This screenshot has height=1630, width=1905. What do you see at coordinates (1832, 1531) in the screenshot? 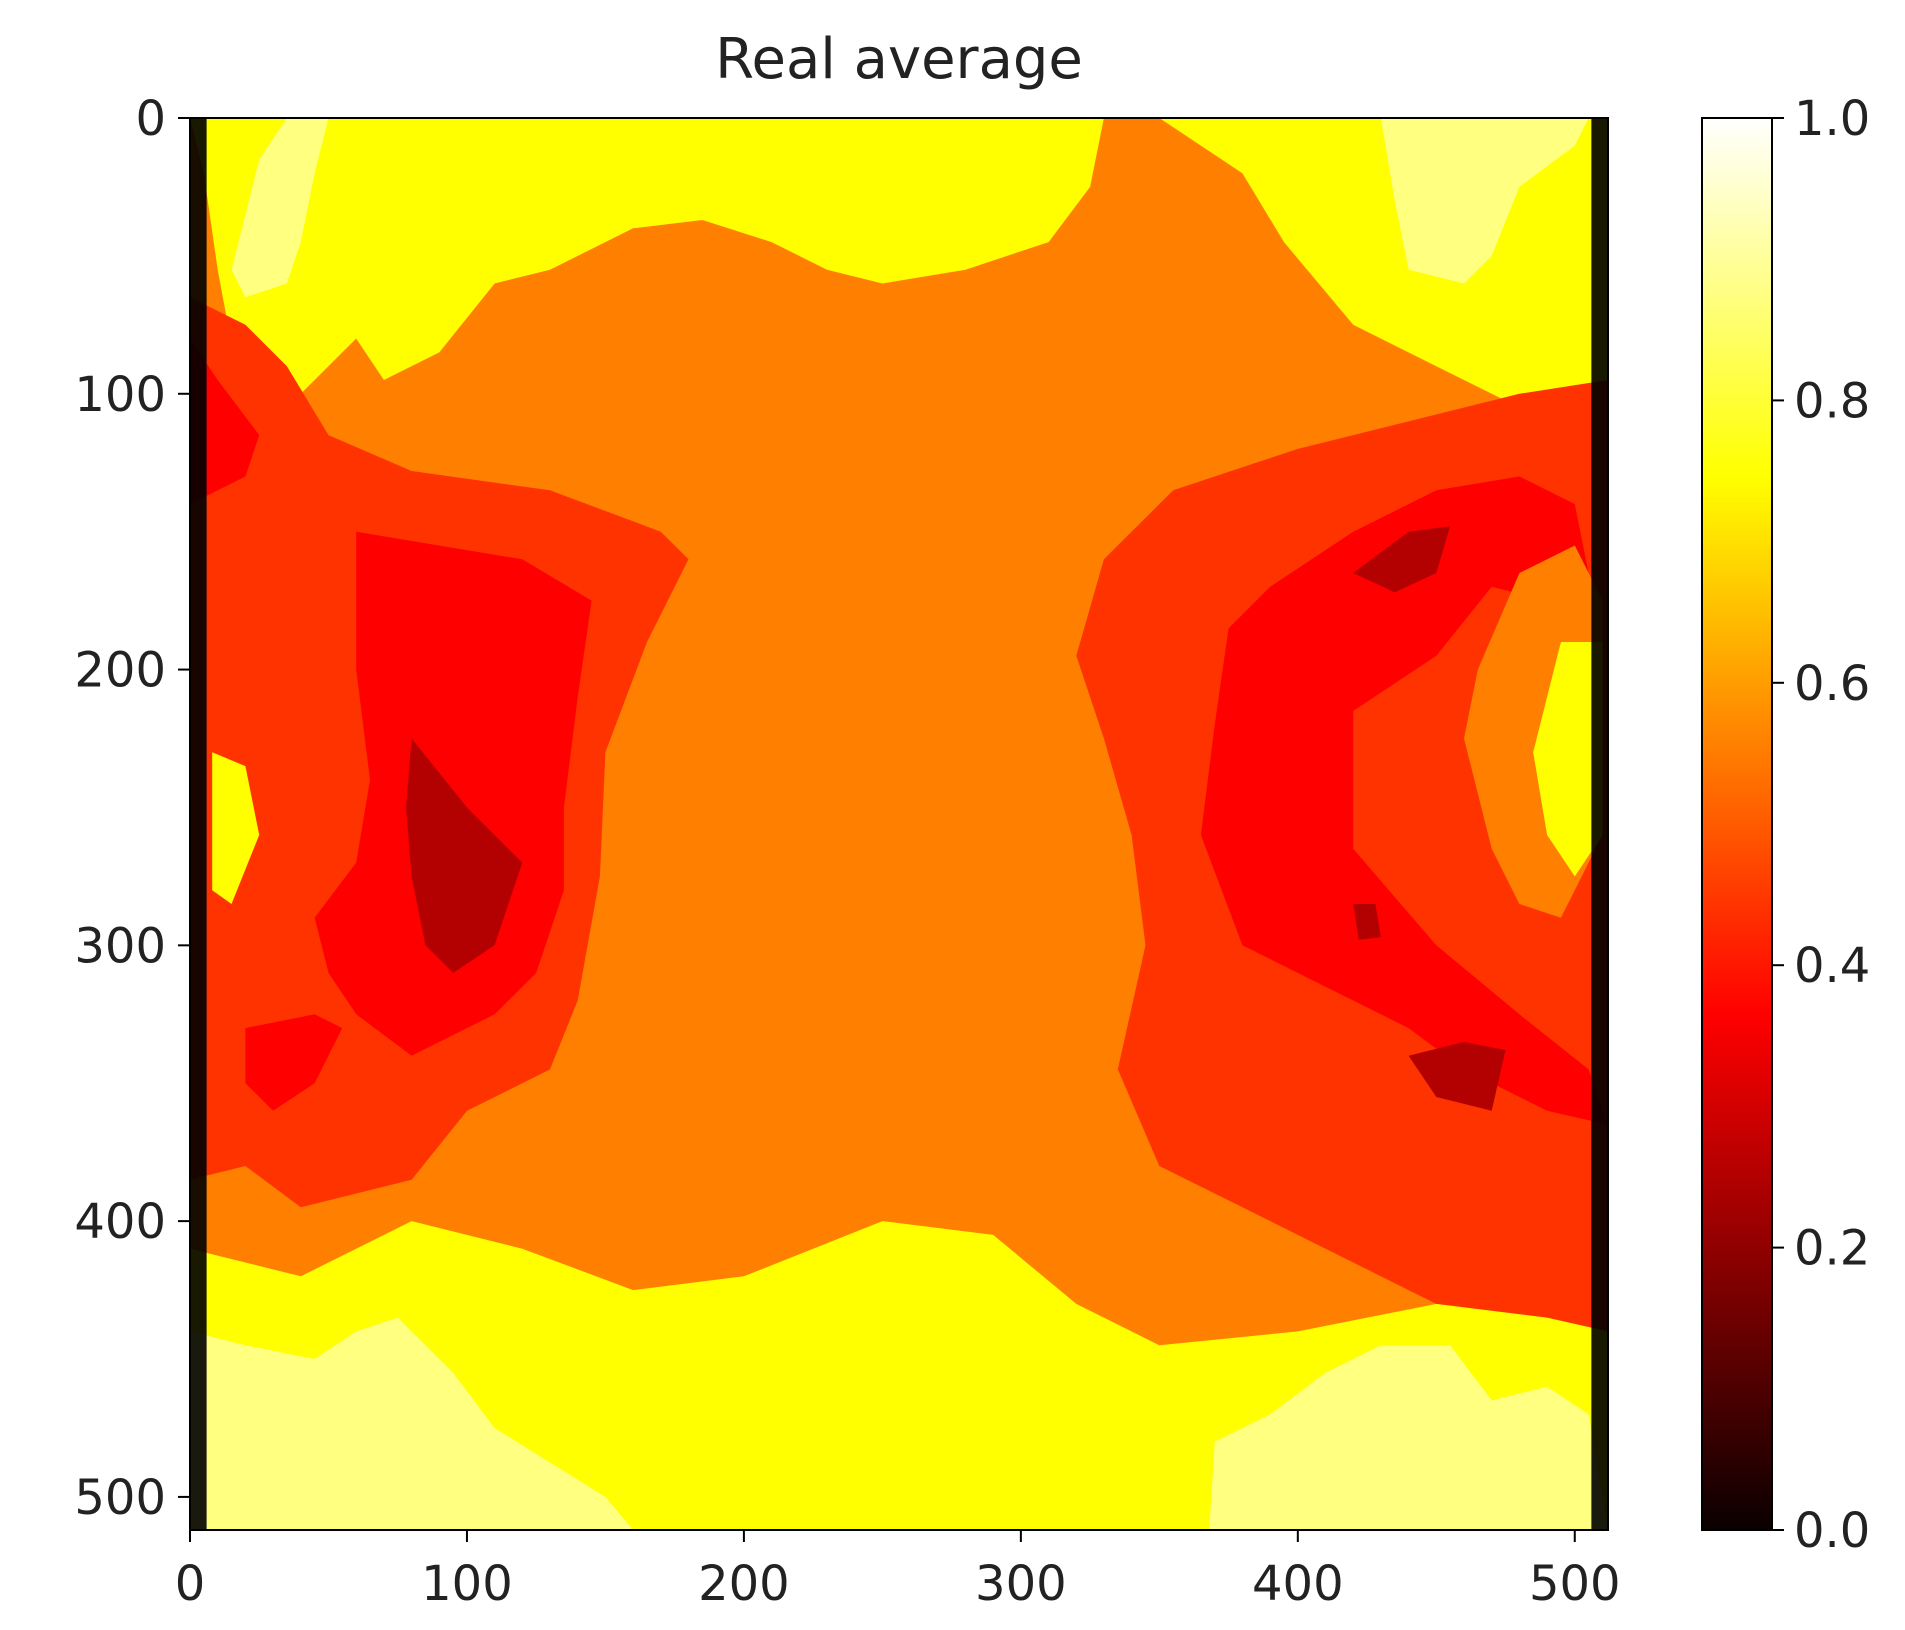
I see `colorbar-tick-label: 0.0` at bounding box center [1832, 1531].